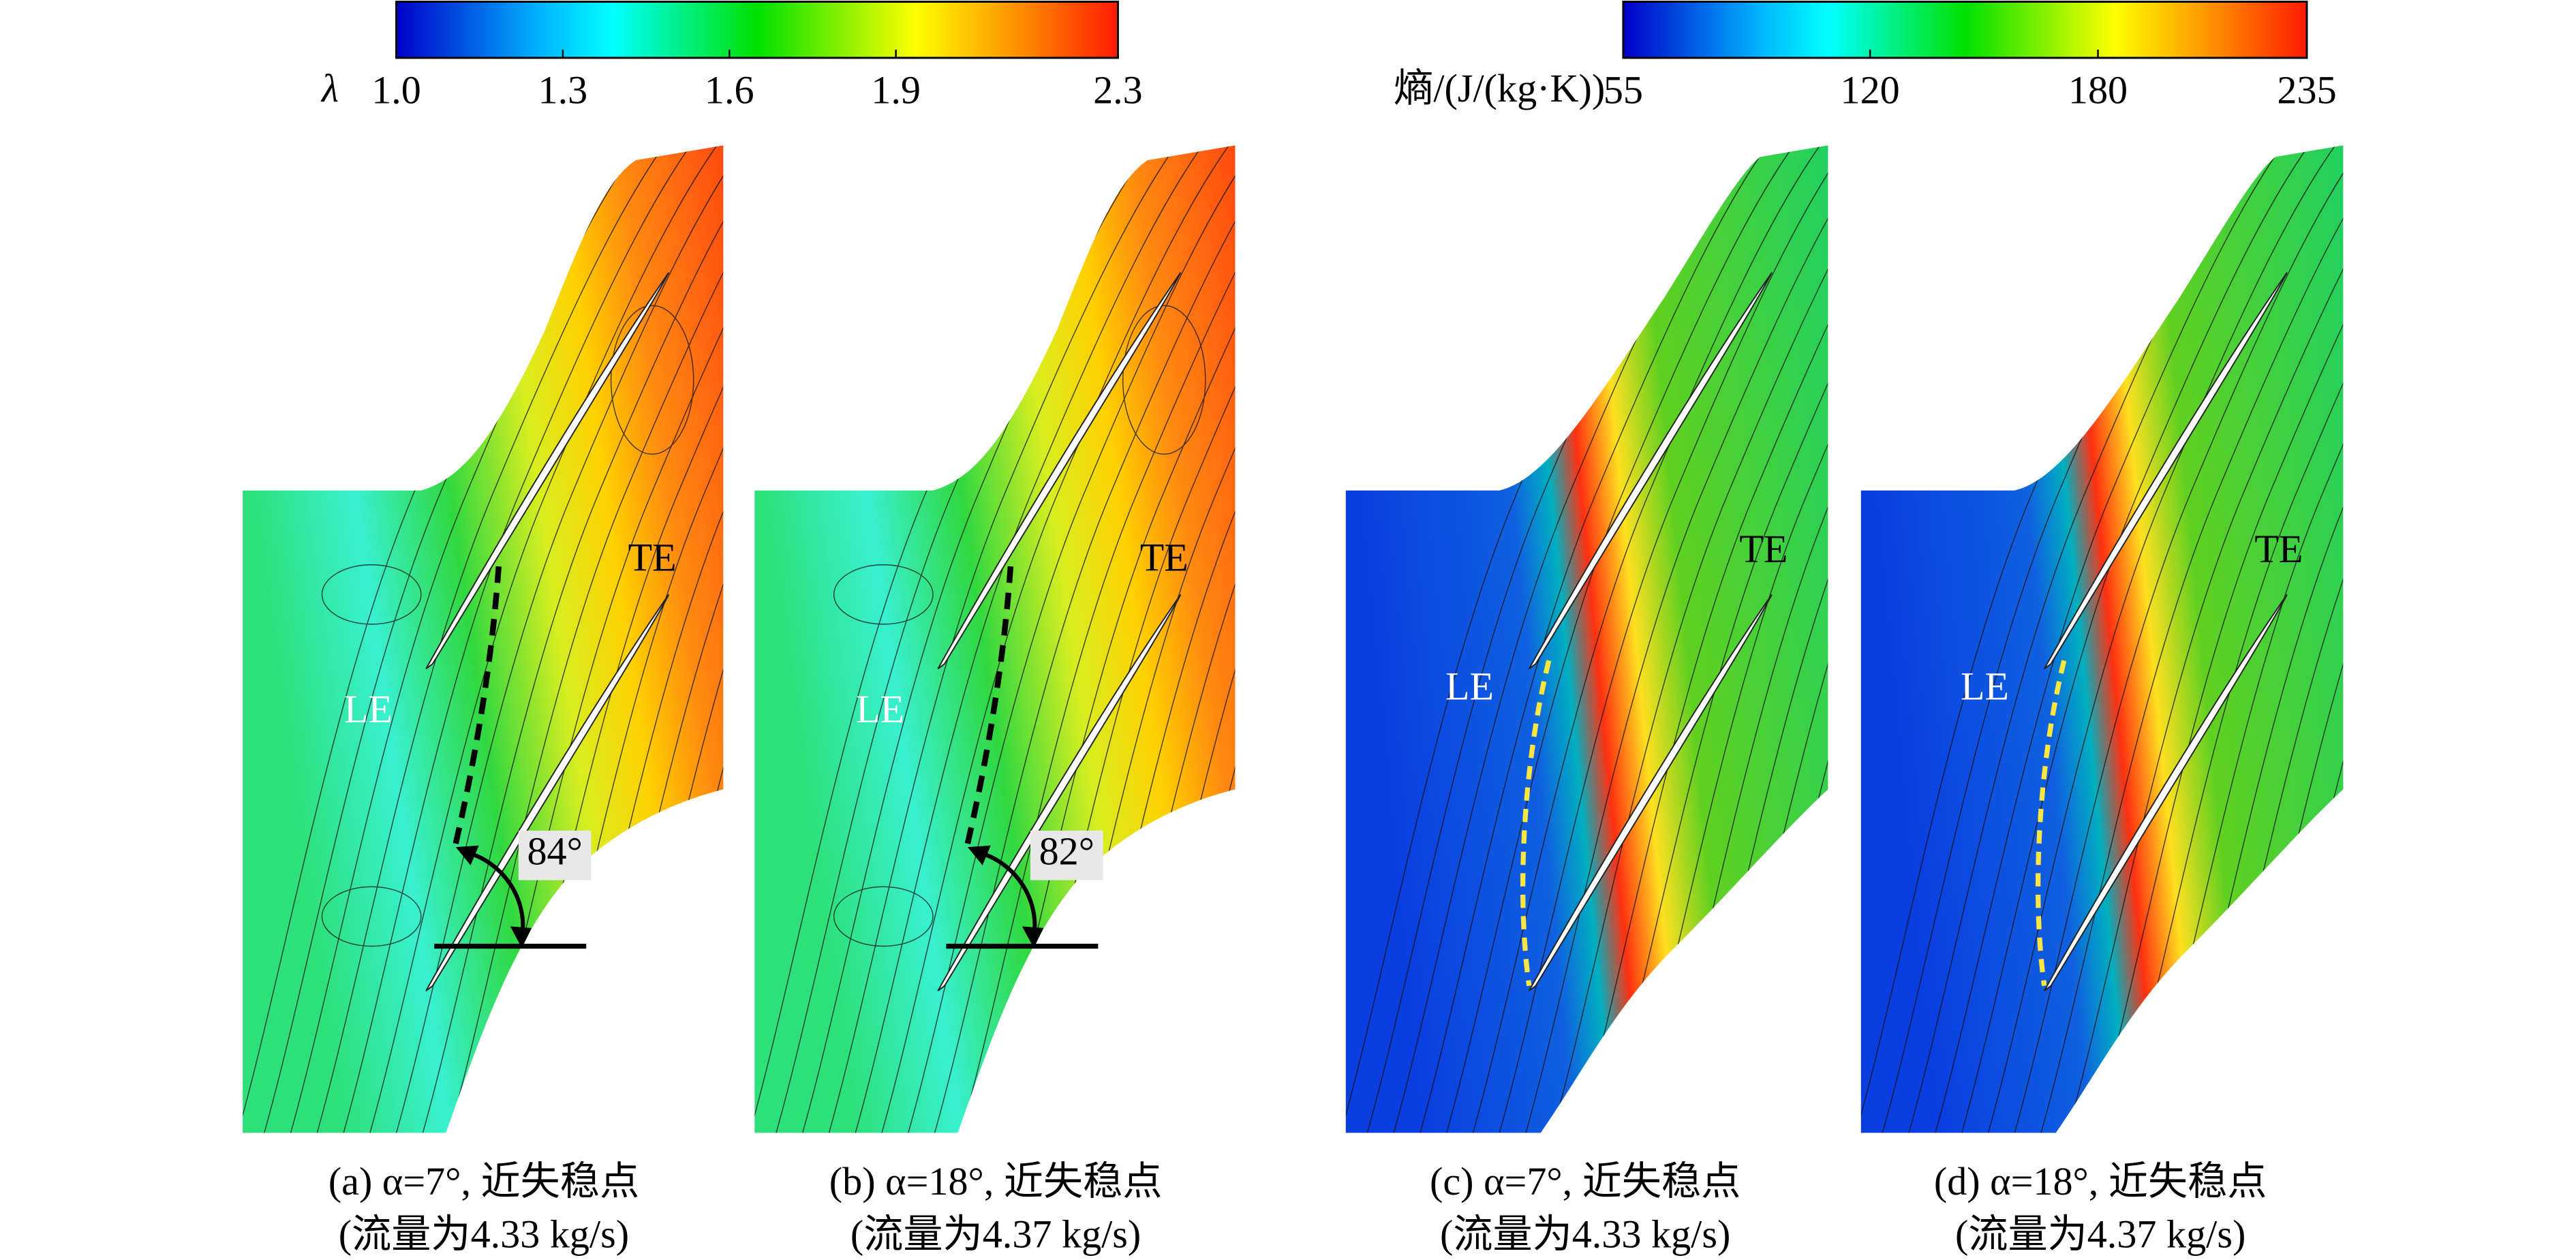 The width and height of the screenshot is (2576, 1260). What do you see at coordinates (730, 90) in the screenshot?
I see `colorbar-tick-label: 1.6` at bounding box center [730, 90].